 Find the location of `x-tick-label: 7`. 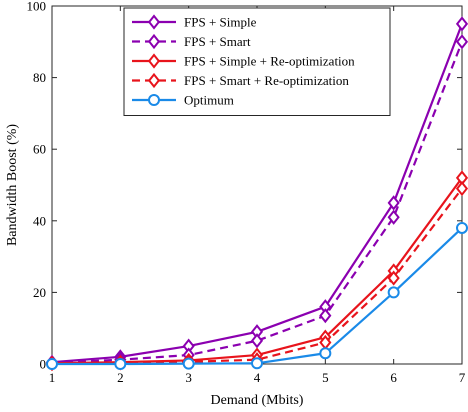

x-tick-label: 7 is located at coordinates (462, 377).